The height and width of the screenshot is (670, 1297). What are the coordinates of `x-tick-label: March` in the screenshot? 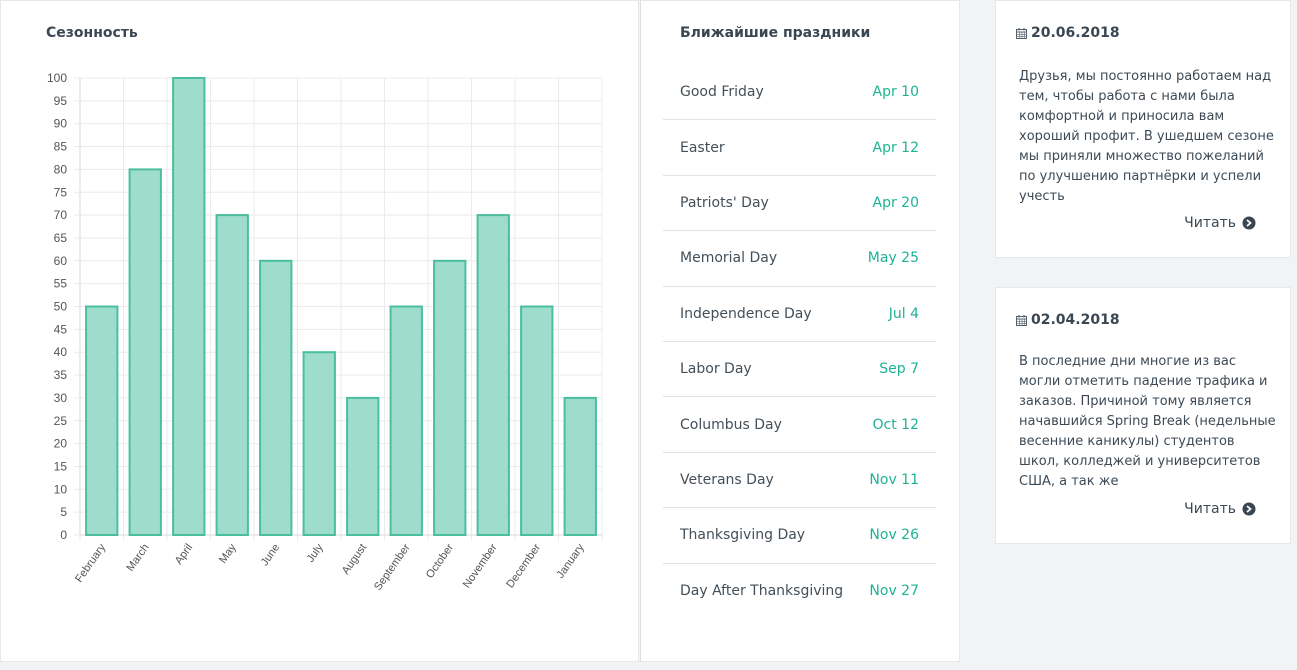 It's located at (137, 558).